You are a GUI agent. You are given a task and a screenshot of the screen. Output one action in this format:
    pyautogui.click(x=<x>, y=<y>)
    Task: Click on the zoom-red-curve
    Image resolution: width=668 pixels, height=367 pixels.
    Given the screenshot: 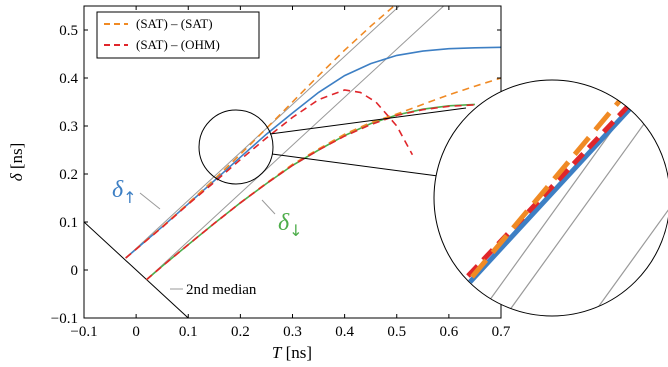 What is the action you would take?
    pyautogui.click(x=549, y=190)
    